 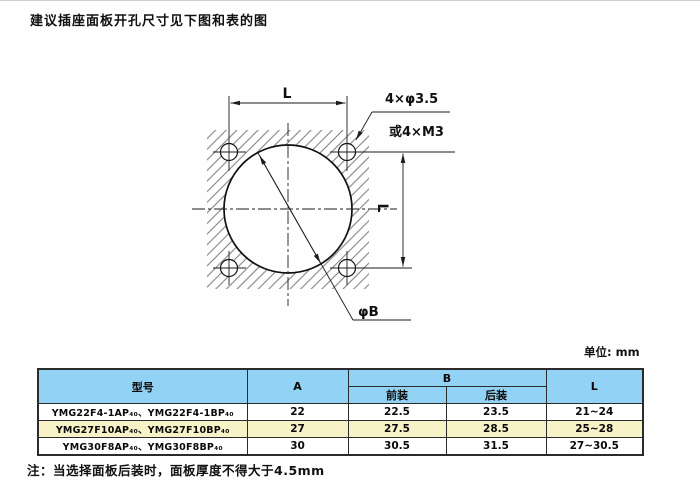 What do you see at coordinates (142, 412) in the screenshot?
I see `model-cell: YMG22F4-1AP₄₀、YMG22F4-1BP₄₀` at bounding box center [142, 412].